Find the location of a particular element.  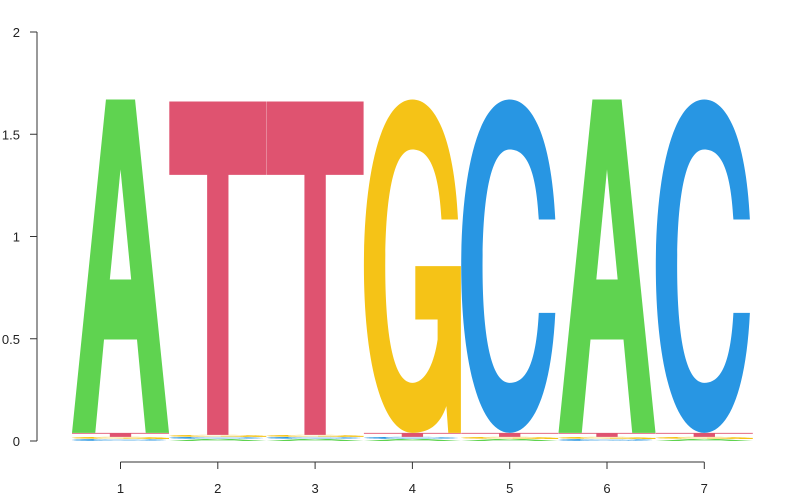

x-axis: 1 2 3 4 5 6 7 is located at coordinates (412, 478).